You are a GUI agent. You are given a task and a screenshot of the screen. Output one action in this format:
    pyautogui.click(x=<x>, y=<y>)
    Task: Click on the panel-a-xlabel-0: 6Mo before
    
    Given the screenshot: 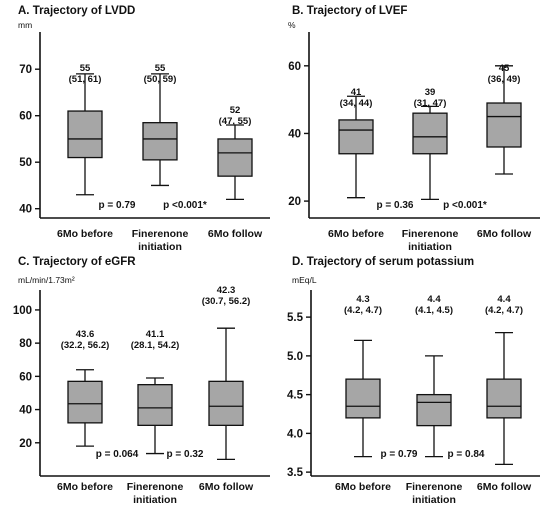 What is the action you would take?
    pyautogui.click(x=85, y=234)
    